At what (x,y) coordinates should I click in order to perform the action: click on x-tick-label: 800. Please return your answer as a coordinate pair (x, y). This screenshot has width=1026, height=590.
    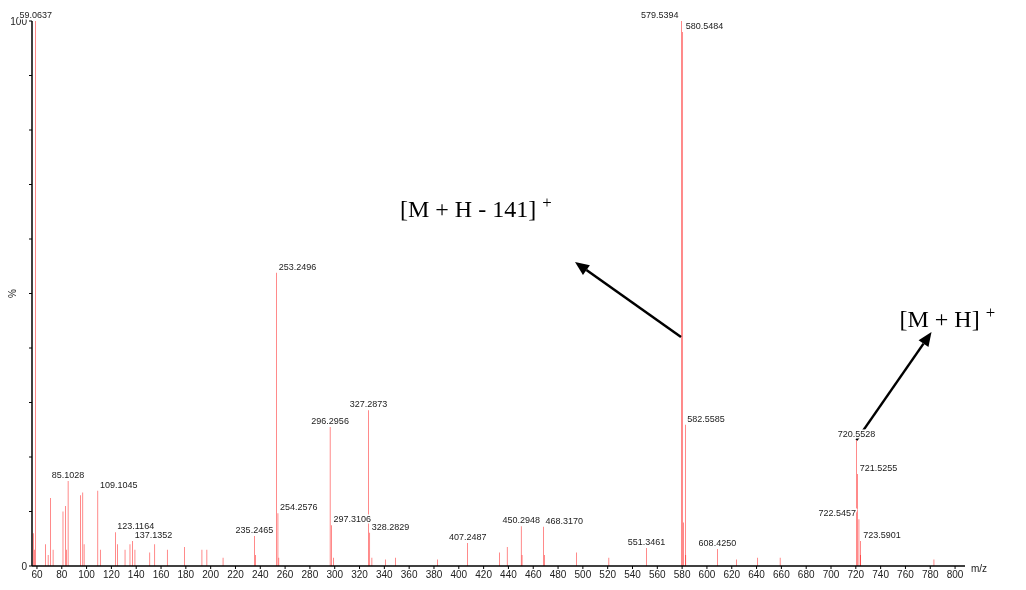
    Looking at the image, I should click on (955, 575).